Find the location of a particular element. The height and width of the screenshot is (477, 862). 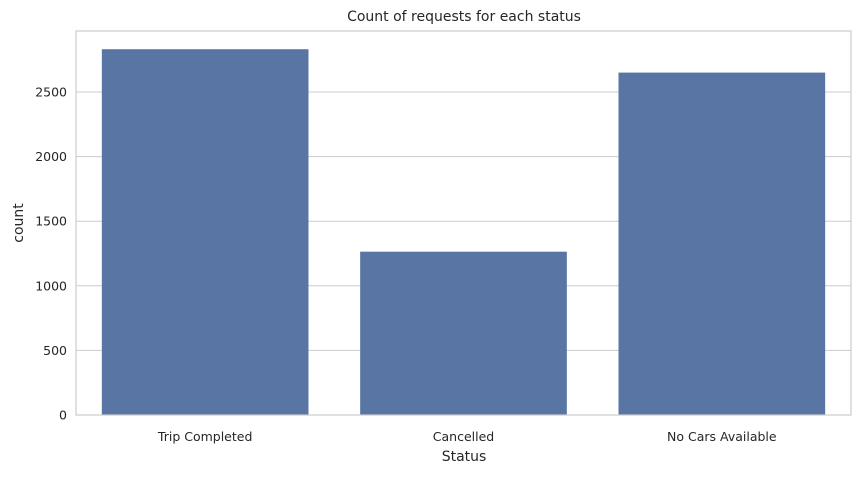

y-tick-label: 2500 is located at coordinates (51, 91).